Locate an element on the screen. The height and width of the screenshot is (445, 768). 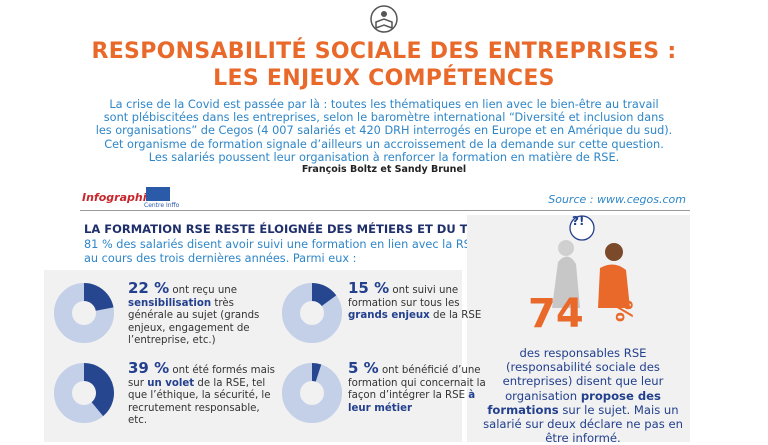
title-line: RESPONSABILITÉ SOCIALE DES ENTREPRISES : is located at coordinates (384, 51).